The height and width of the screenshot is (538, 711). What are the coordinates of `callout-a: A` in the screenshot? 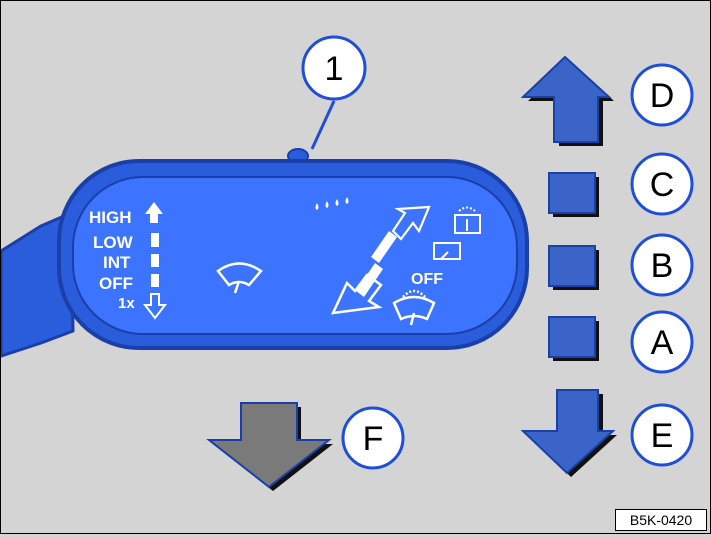 It's located at (662, 342).